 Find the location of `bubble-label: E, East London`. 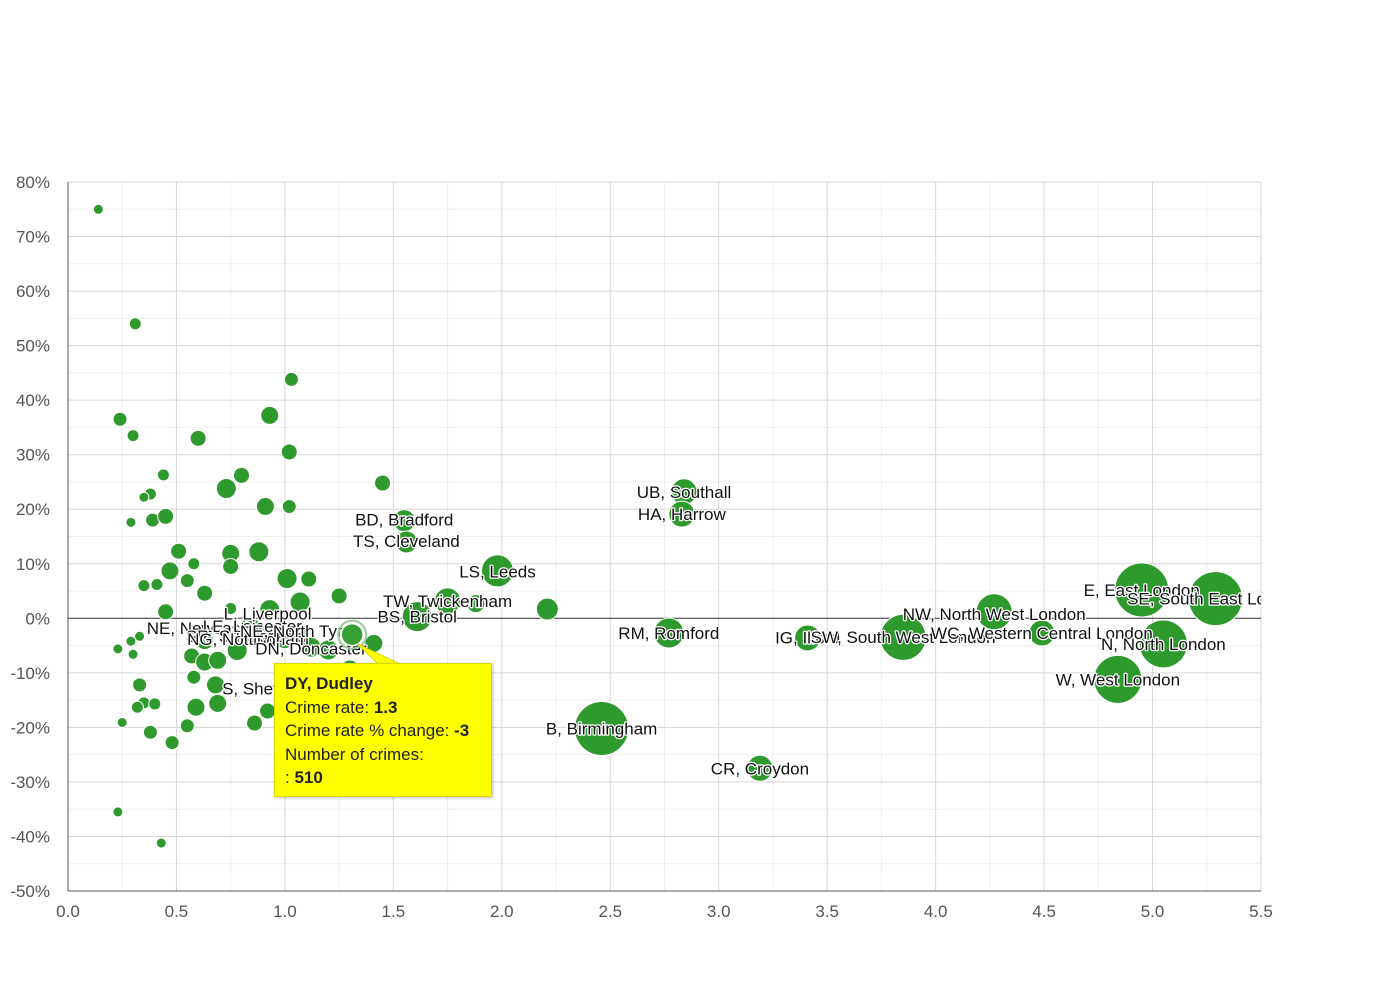

bubble-label: E, East London is located at coordinates (1142, 590).